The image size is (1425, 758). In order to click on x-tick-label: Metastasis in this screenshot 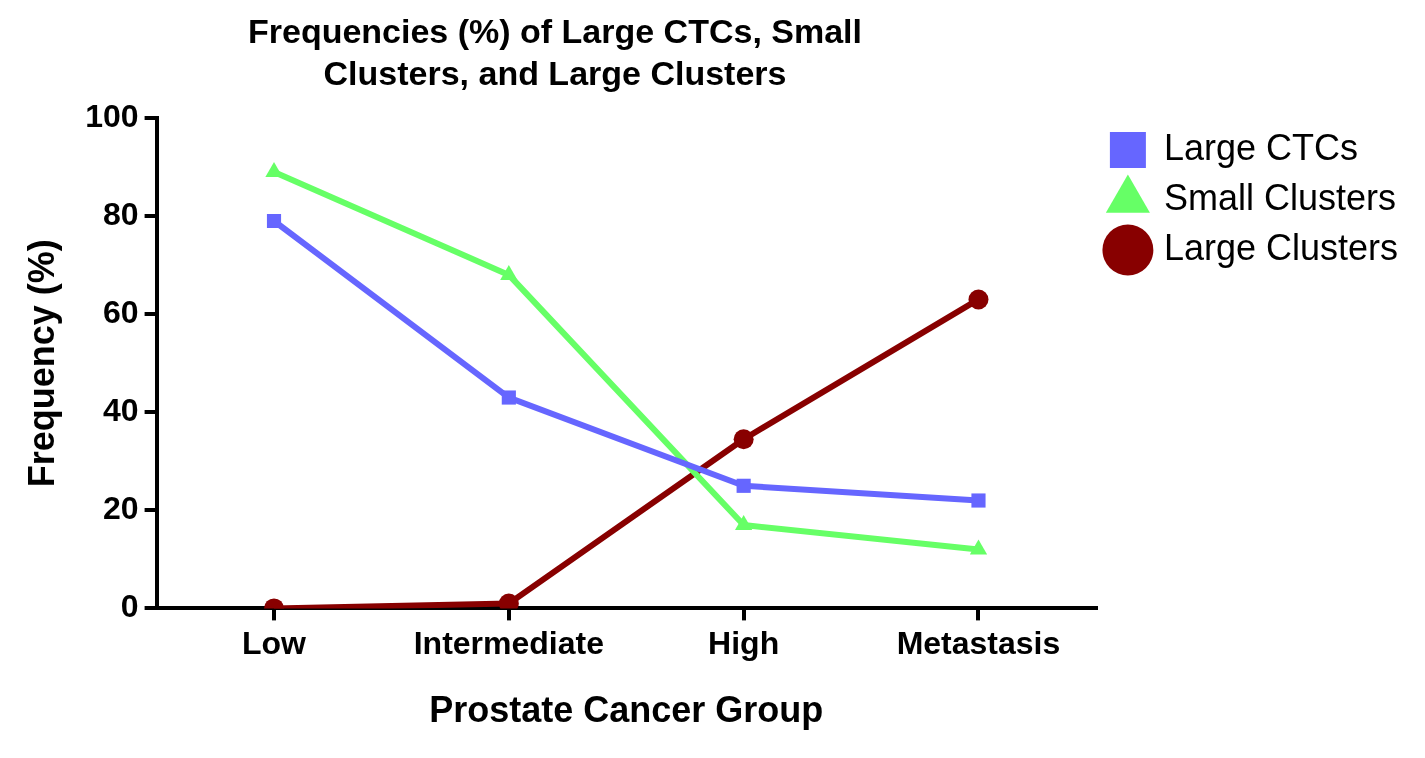, I will do `click(978, 643)`.